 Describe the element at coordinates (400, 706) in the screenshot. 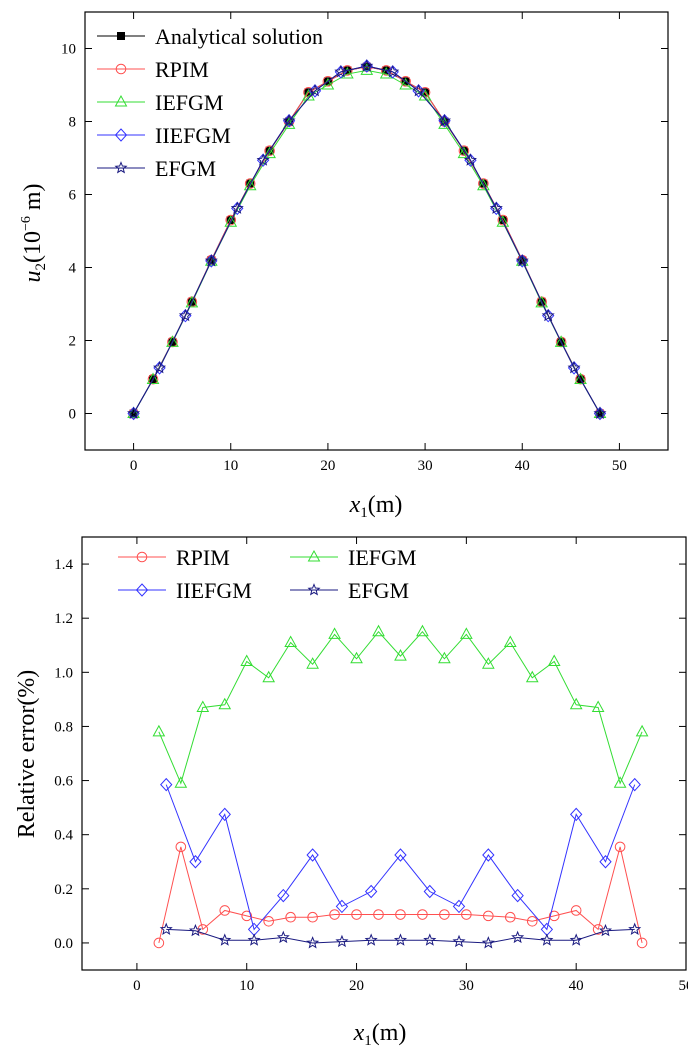

I see `series-iefgm` at that location.